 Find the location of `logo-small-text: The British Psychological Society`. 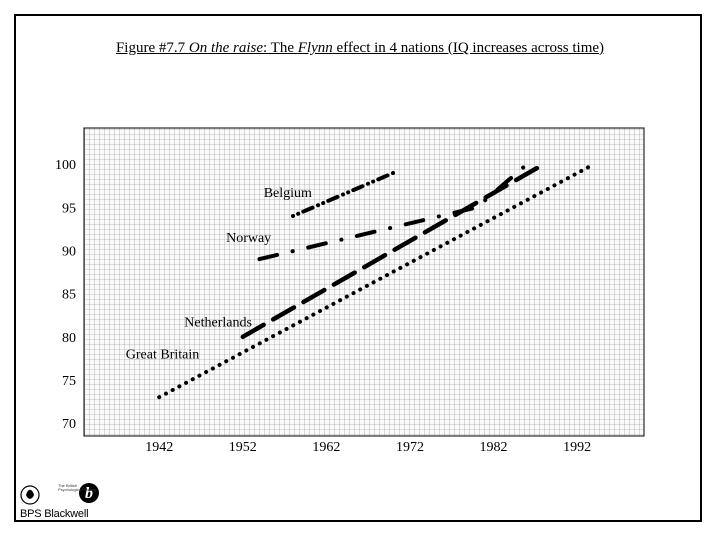

logo-small-text: The British Psychological Society is located at coordinates (77, 487).